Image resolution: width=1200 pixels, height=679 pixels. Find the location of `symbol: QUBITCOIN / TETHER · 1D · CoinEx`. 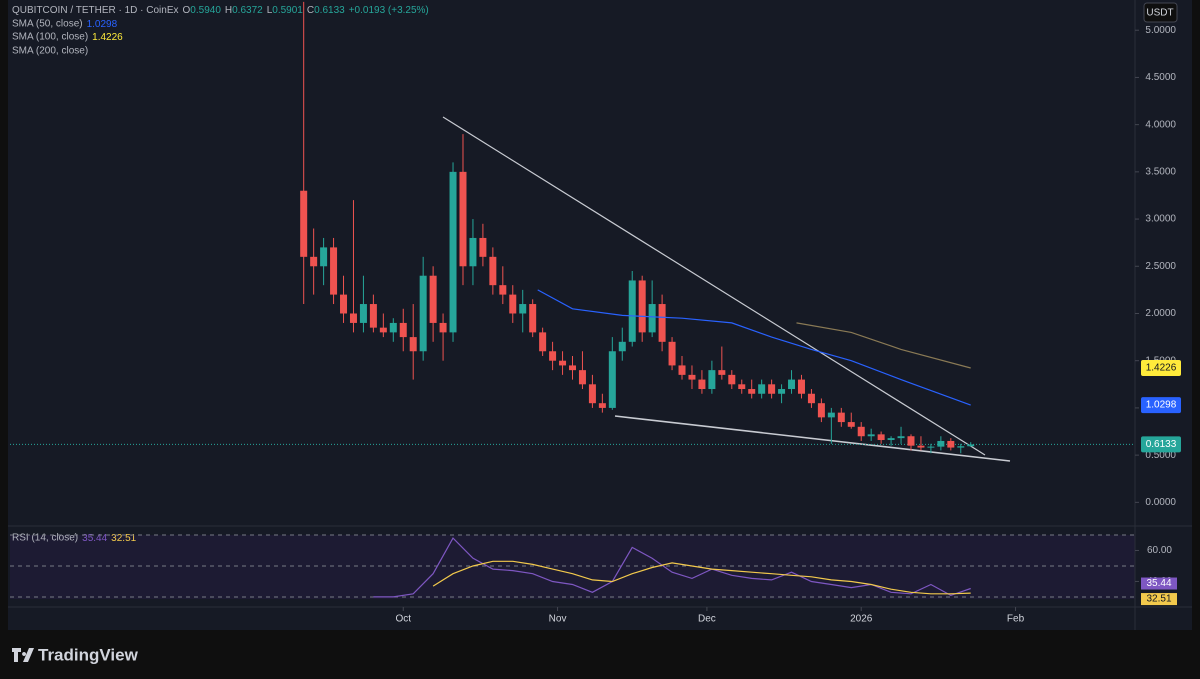

symbol: QUBITCOIN / TETHER · 1D · CoinEx is located at coordinates (95, 10).